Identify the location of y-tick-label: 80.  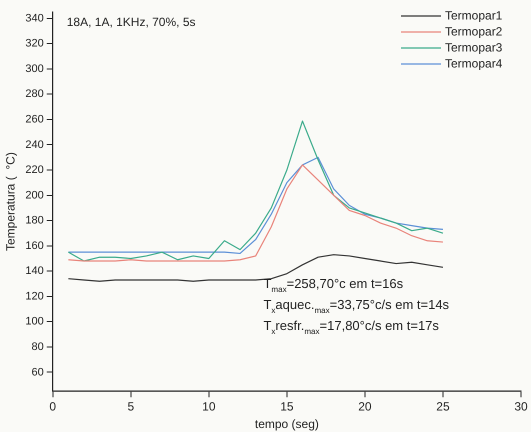
(38, 346).